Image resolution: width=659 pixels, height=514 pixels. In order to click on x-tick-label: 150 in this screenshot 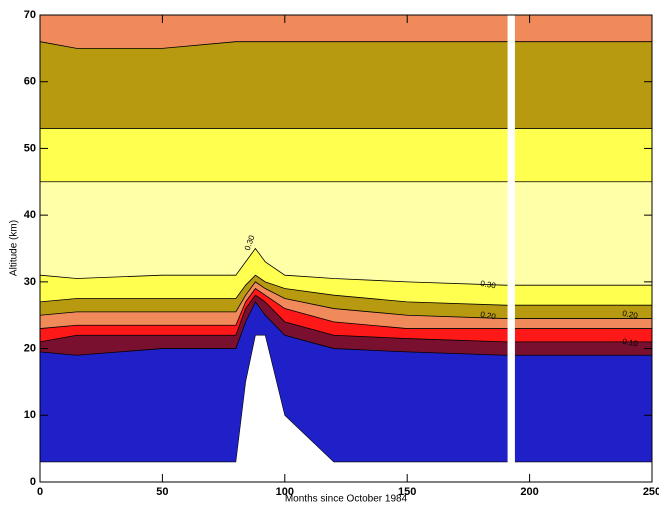, I will do `click(407, 492)`.